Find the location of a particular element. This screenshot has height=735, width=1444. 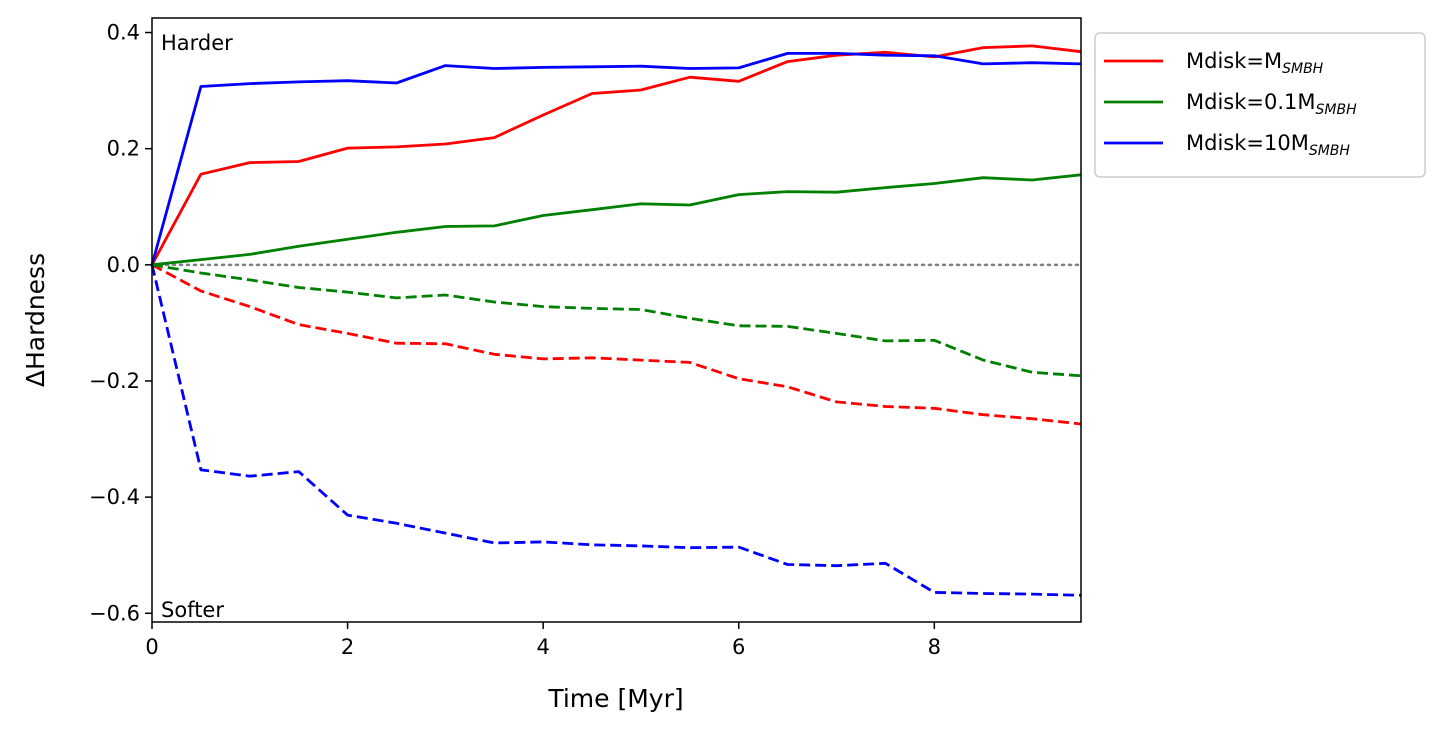

x-tick-label: 8 is located at coordinates (934, 647).